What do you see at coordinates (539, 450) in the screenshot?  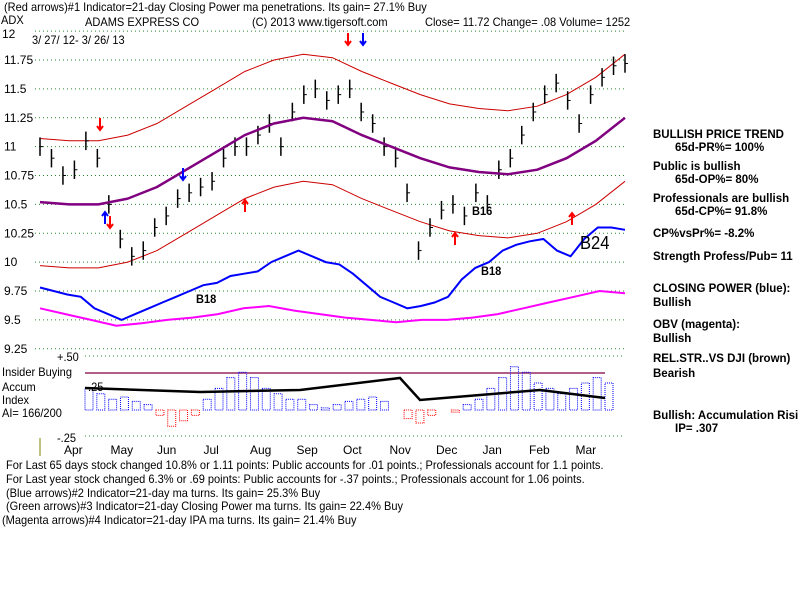 I see `x-tick-label: Feb` at bounding box center [539, 450].